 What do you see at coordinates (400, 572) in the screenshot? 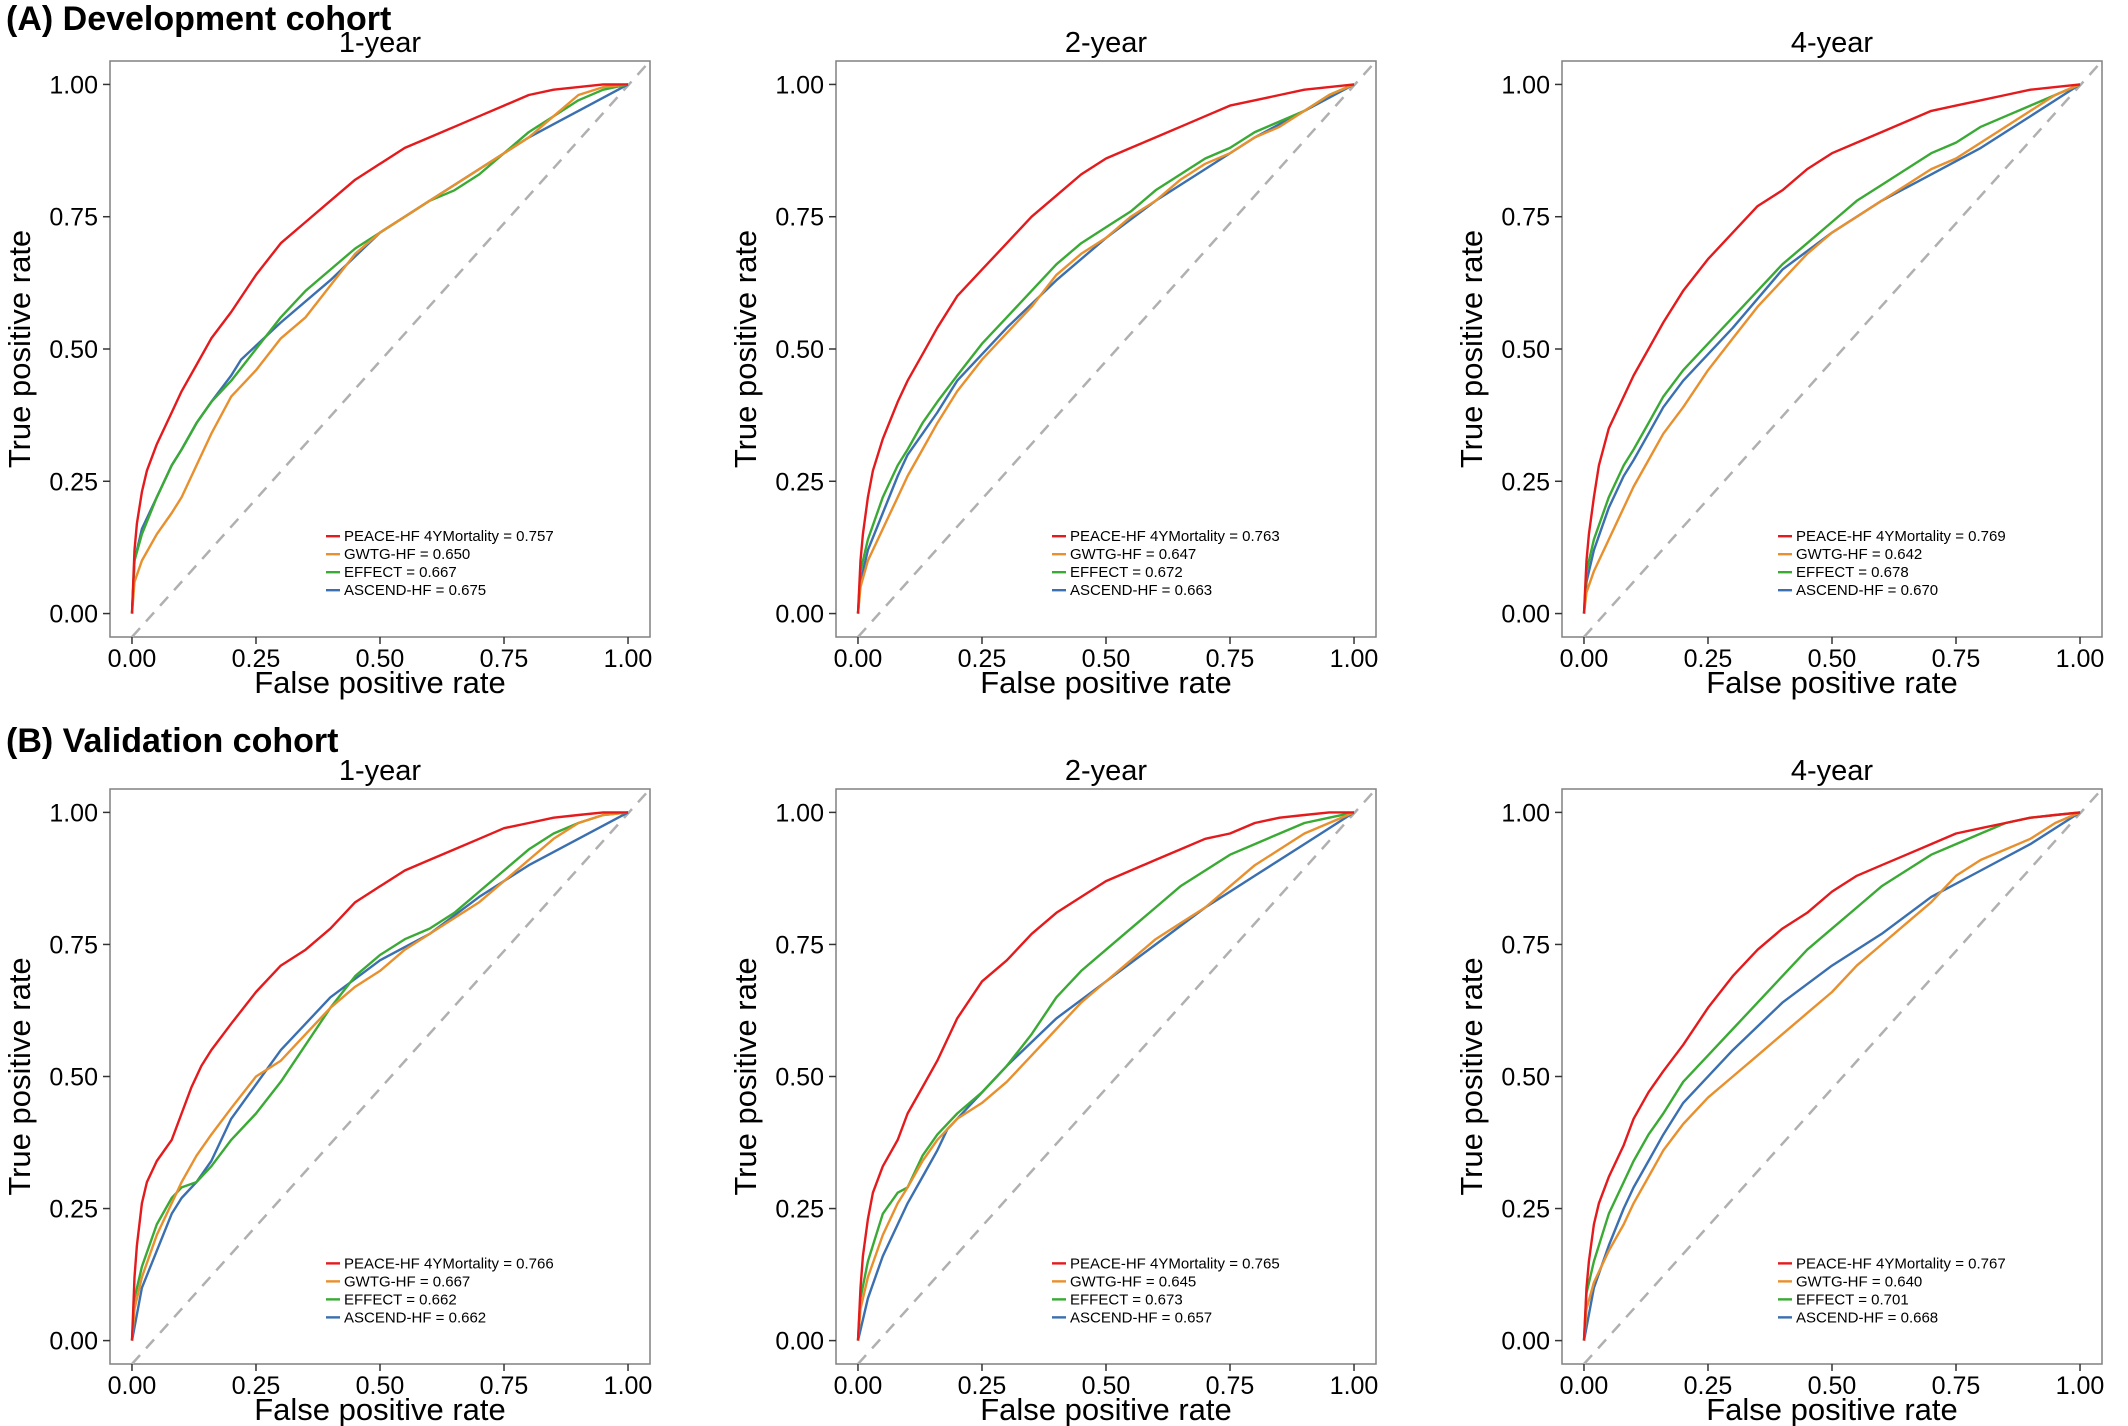
I see `legend-entry: EFFECT = 0.667` at bounding box center [400, 572].